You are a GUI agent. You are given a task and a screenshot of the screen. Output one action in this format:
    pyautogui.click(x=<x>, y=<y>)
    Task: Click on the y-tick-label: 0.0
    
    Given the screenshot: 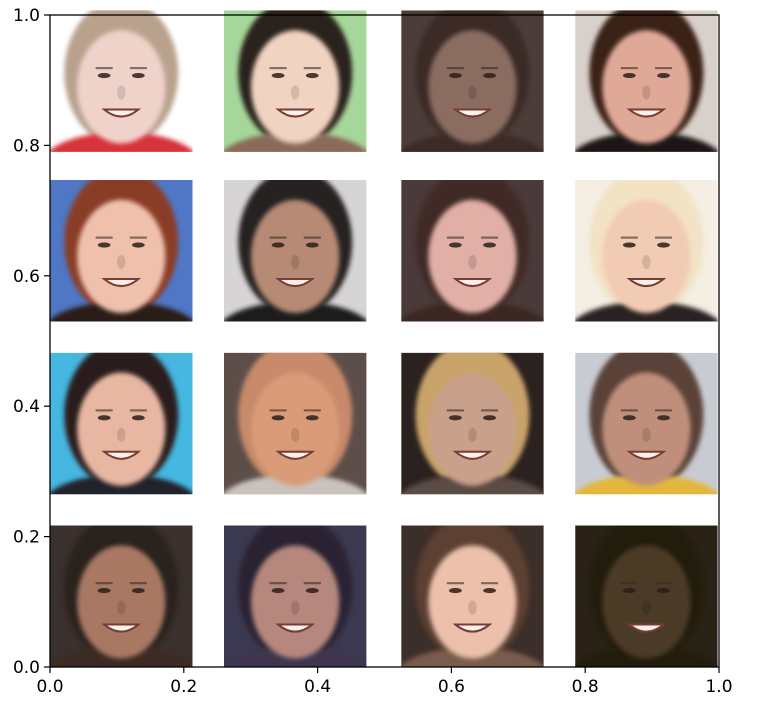 What is the action you would take?
    pyautogui.click(x=26, y=668)
    